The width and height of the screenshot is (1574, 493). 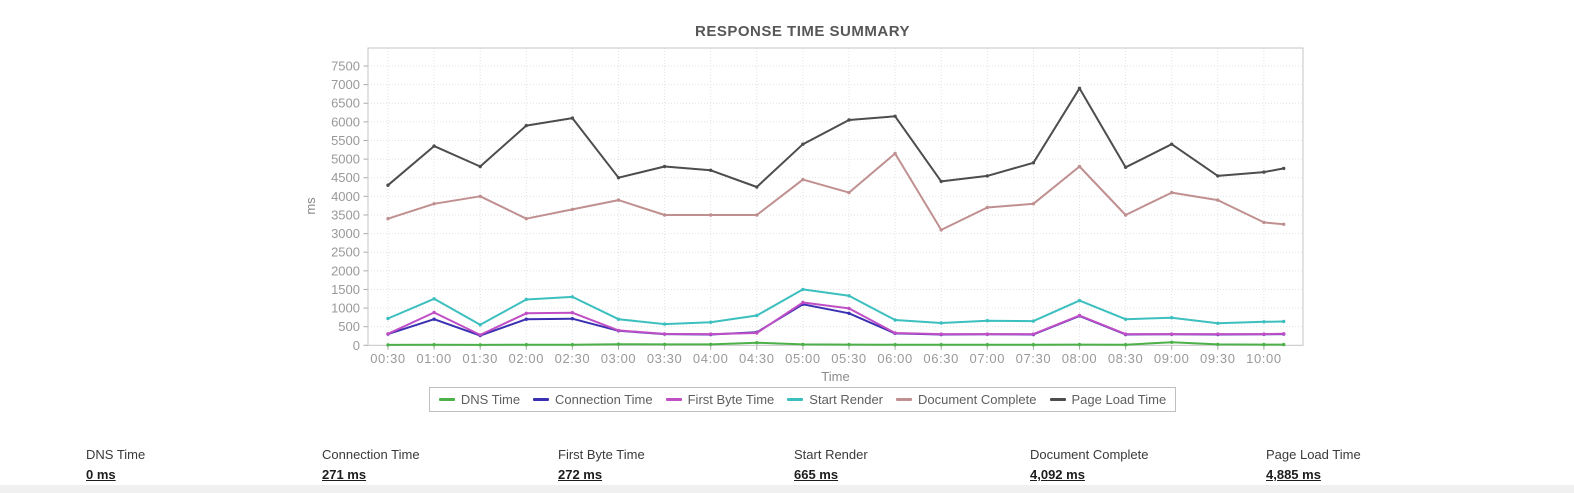 I want to click on legend-item: Page Load Time, so click(x=1108, y=399).